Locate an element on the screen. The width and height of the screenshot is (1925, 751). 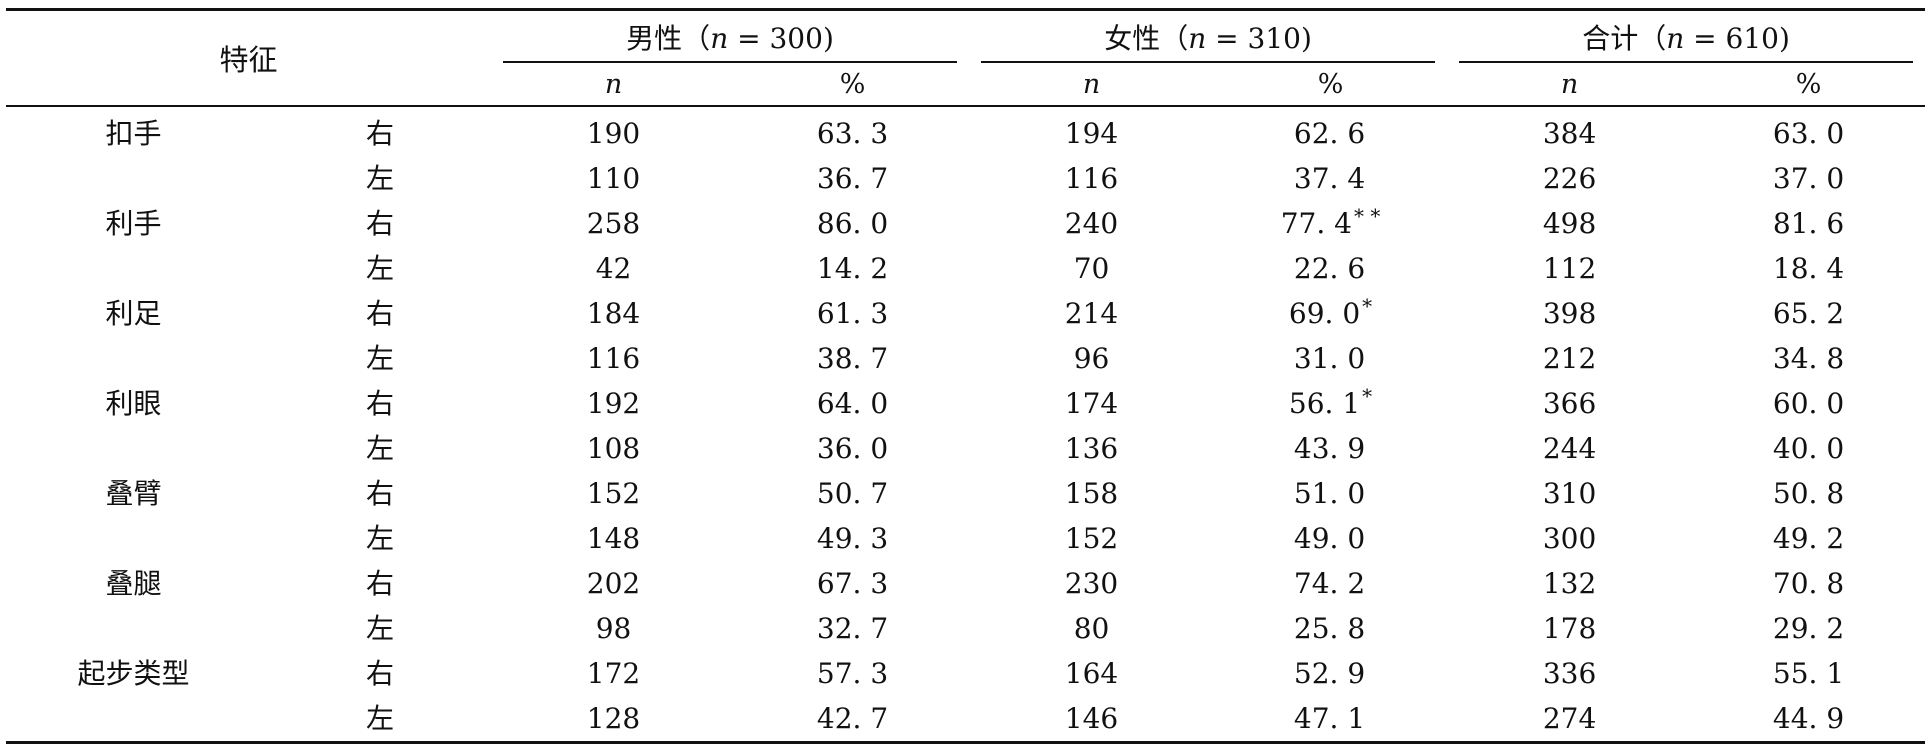
female-pct-value: 47. 1 is located at coordinates (1329, 718).